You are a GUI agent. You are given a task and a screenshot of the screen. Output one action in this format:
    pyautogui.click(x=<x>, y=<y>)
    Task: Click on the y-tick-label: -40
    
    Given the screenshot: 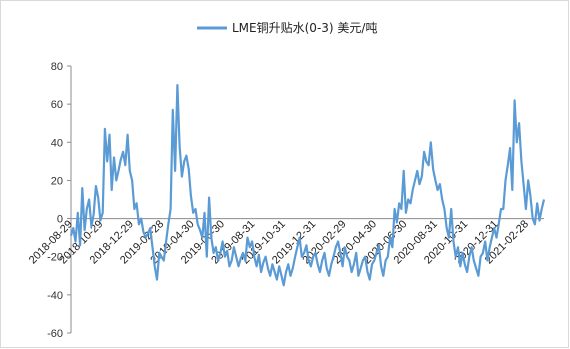 What is the action you would take?
    pyautogui.click(x=55, y=296)
    